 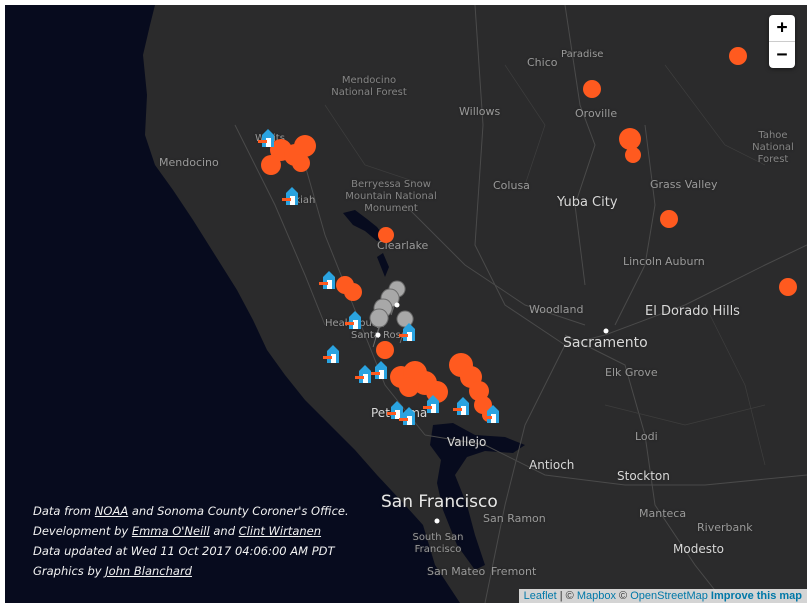 I want to click on label-riverbank: Riverbank, so click(x=725, y=527).